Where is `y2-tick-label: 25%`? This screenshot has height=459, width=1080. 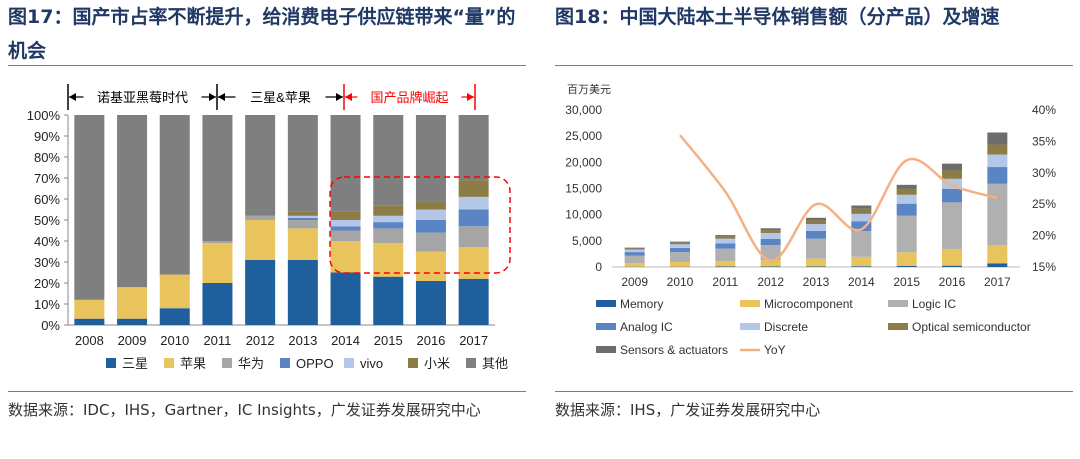 y2-tick-label: 25% is located at coordinates (1044, 204).